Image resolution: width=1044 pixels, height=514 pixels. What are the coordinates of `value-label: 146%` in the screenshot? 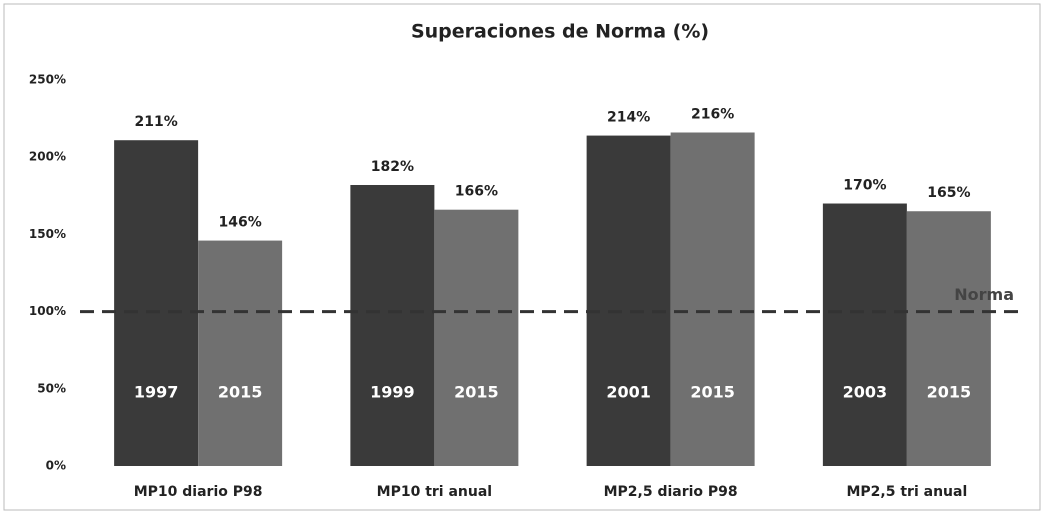 It's located at (239, 223).